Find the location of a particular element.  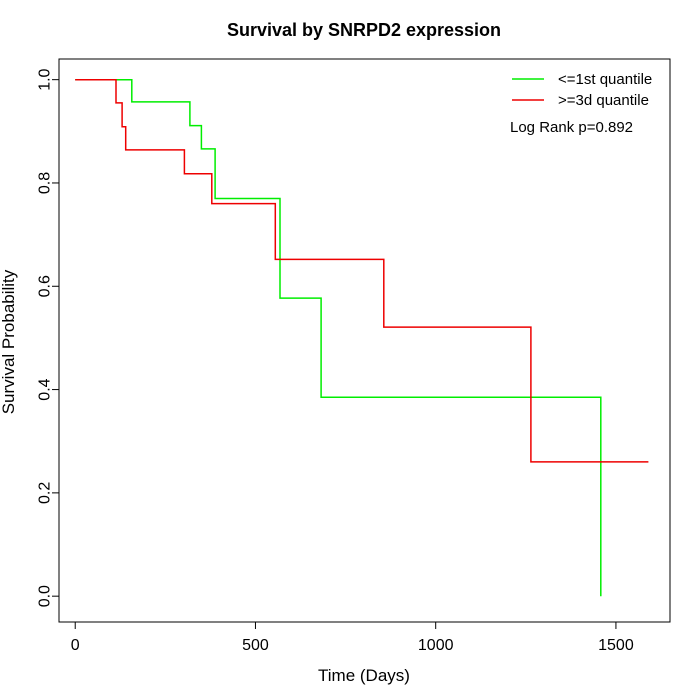

legend-label: <=1st quantile is located at coordinates (605, 79).